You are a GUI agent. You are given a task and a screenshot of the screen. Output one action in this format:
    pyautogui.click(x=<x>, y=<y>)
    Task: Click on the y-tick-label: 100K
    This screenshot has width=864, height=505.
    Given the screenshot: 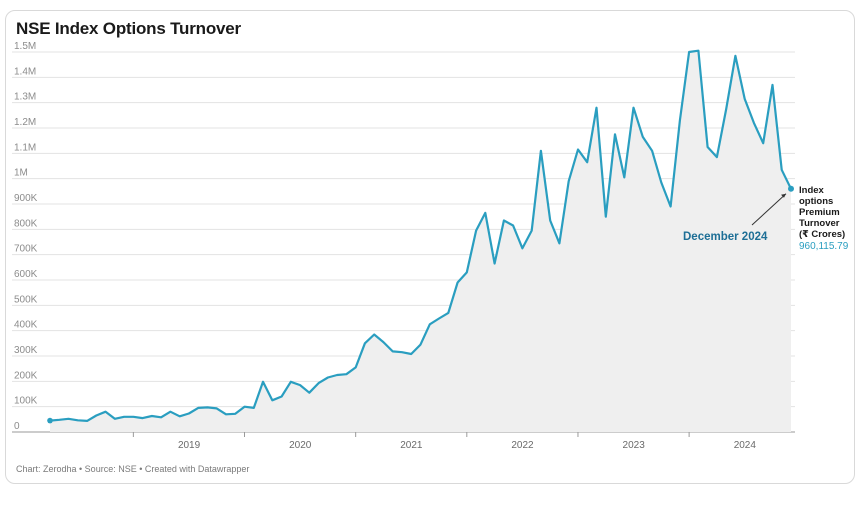 What is the action you would take?
    pyautogui.click(x=26, y=401)
    